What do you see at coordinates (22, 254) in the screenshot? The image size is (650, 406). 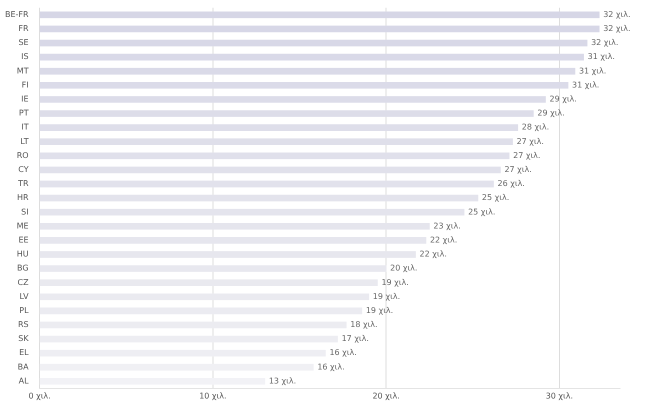 I see `y-tick-label: HU` at bounding box center [22, 254].